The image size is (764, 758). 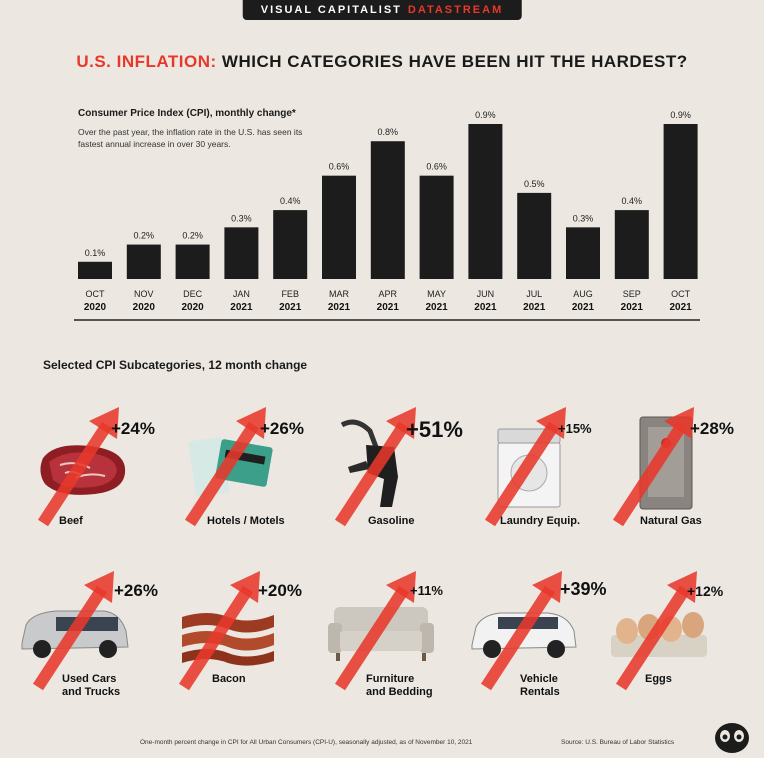 I want to click on subcategory-label: Natural Gas, so click(x=671, y=521).